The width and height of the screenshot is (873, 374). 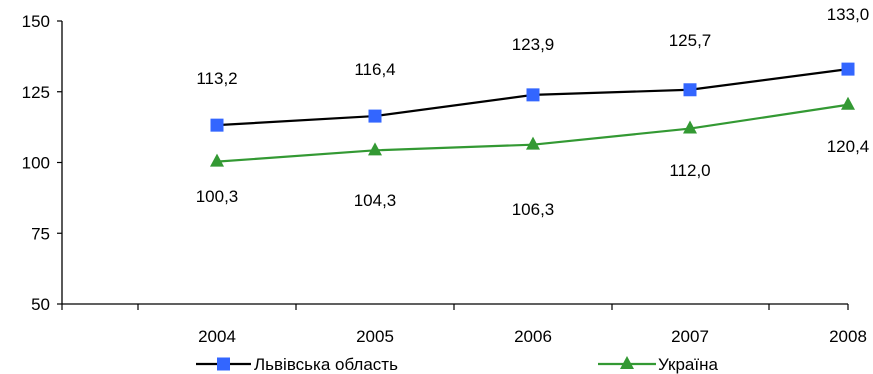 What do you see at coordinates (36, 92) in the screenshot?
I see `y-tick-label: 125` at bounding box center [36, 92].